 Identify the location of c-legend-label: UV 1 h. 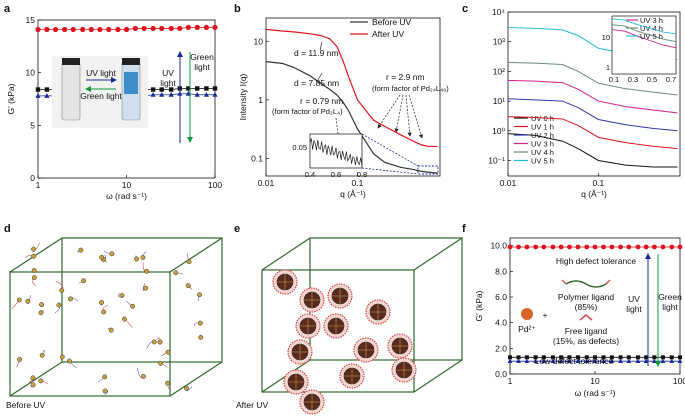
(542, 127).